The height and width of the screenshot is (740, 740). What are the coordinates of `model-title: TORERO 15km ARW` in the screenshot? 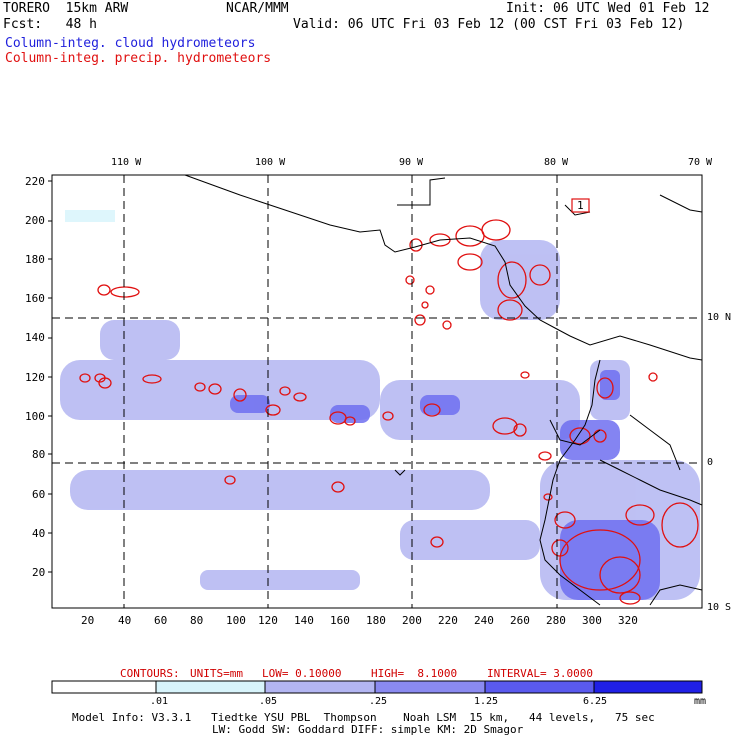 It's located at (66, 8).